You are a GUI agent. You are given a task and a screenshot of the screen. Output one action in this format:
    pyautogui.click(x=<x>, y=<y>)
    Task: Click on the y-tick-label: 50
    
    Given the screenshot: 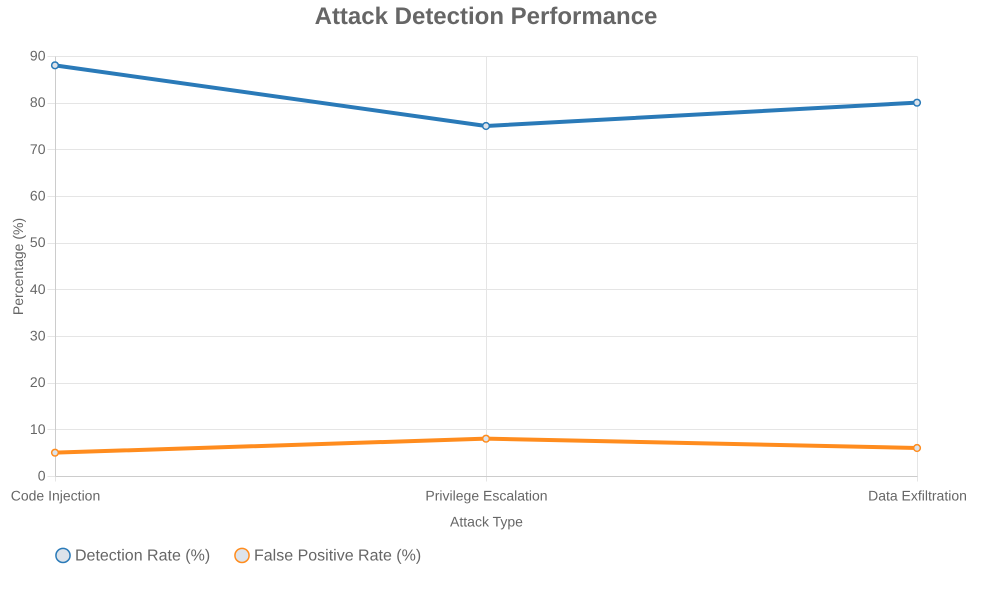 What is the action you would take?
    pyautogui.click(x=38, y=242)
    